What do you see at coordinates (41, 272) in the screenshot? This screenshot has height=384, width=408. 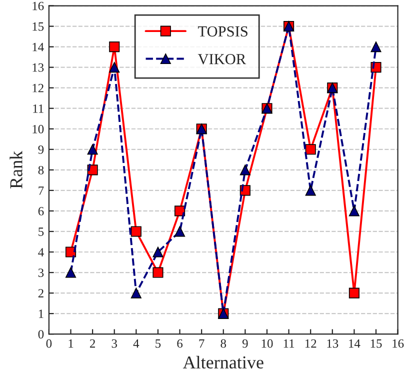 I see `y-tick-label: 3` at bounding box center [41, 272].